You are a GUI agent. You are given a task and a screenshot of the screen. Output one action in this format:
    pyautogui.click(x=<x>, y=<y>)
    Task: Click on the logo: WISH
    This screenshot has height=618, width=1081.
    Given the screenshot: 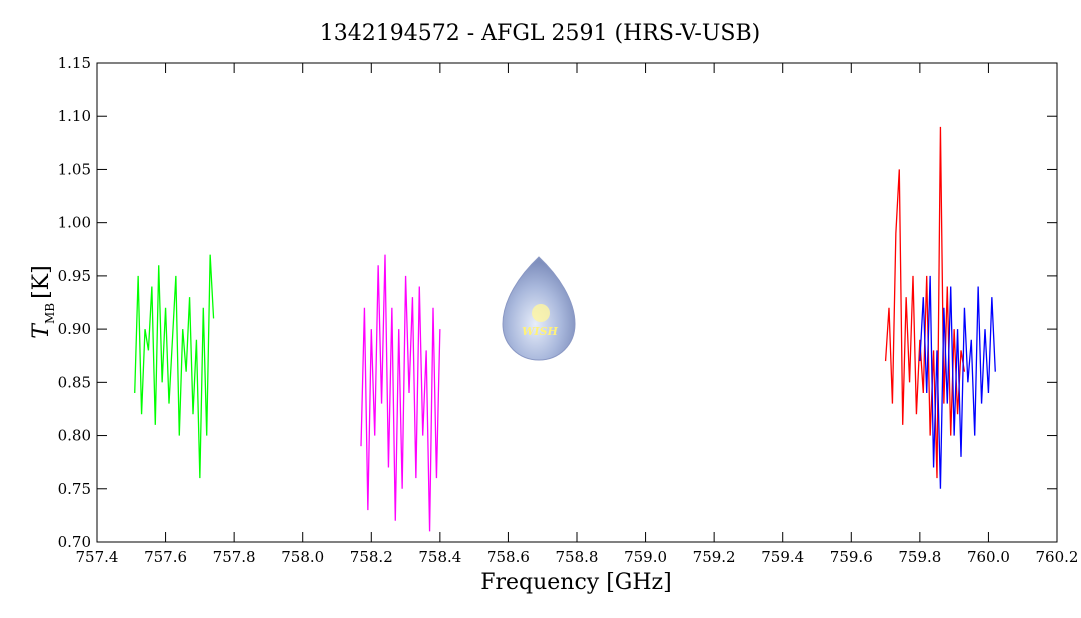 What is the action you would take?
    pyautogui.click(x=539, y=308)
    